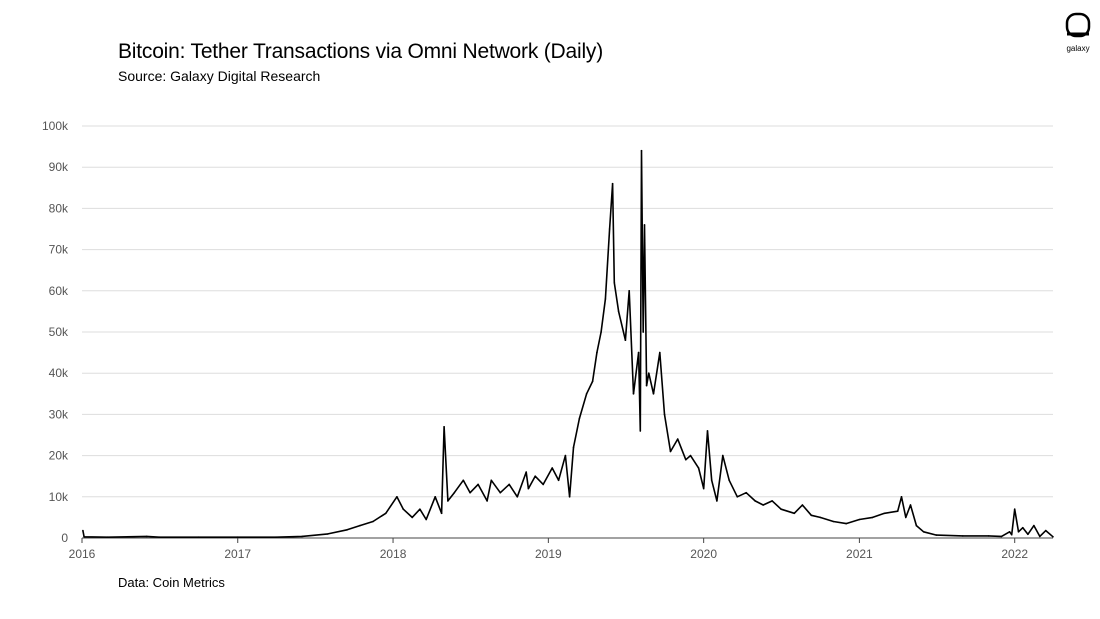  I want to click on y-tick-label: 40k, so click(59, 373).